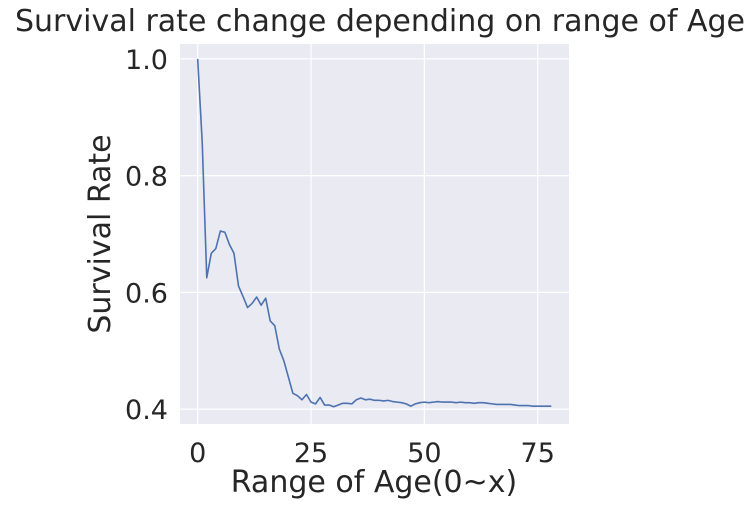 This screenshot has height=505, width=754. What do you see at coordinates (374, 482) in the screenshot?
I see `x-axis-label: Range of Age(0~x)` at bounding box center [374, 482].